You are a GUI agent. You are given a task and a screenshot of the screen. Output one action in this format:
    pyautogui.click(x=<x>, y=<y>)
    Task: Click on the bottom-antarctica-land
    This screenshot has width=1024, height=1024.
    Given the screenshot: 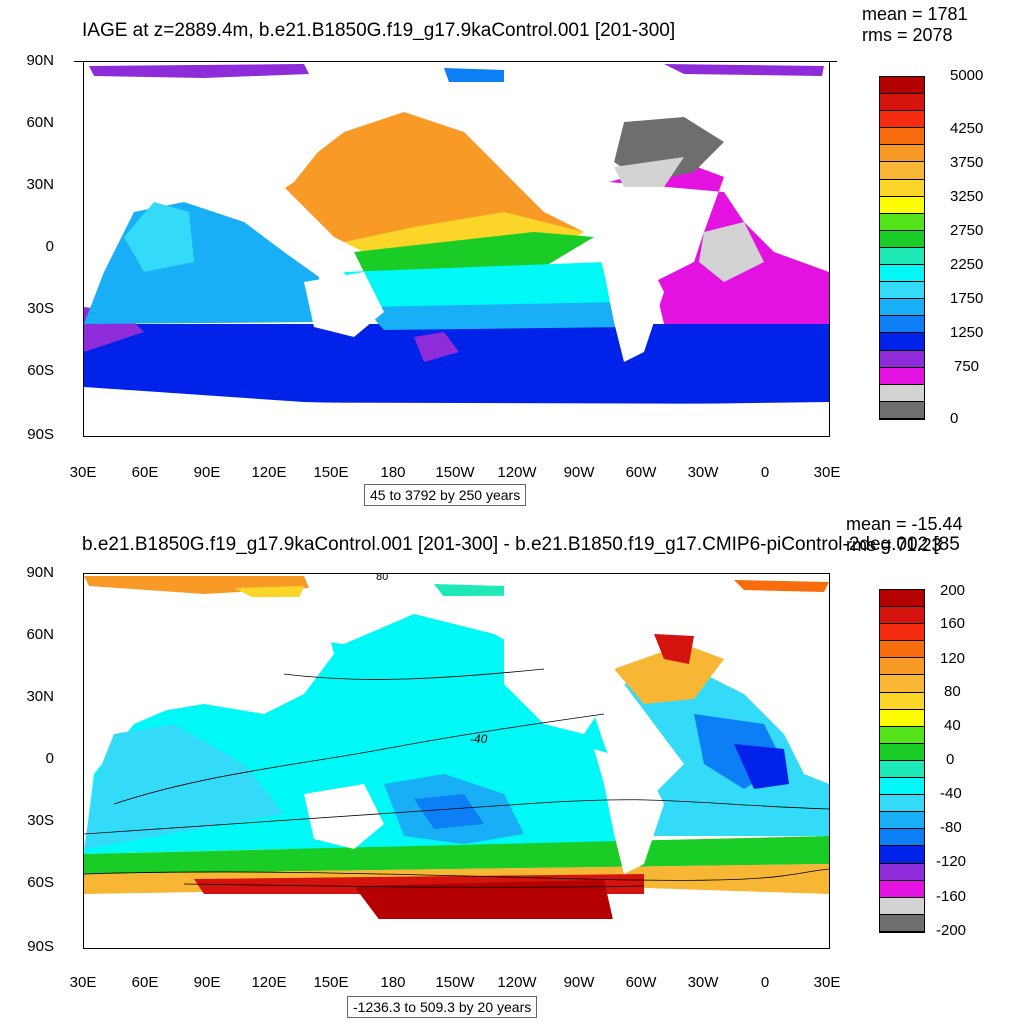 What is the action you would take?
    pyautogui.click(x=456, y=933)
    